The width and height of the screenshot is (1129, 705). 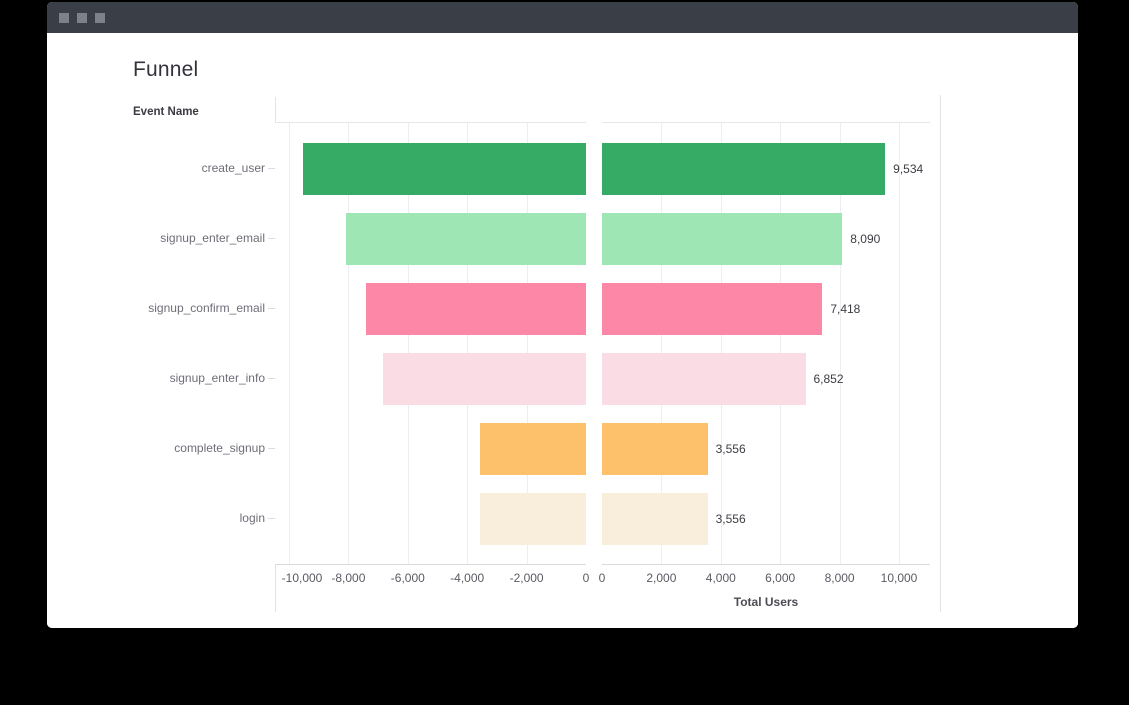 I want to click on value-axis-tick-label: 4,000, so click(x=720, y=578).